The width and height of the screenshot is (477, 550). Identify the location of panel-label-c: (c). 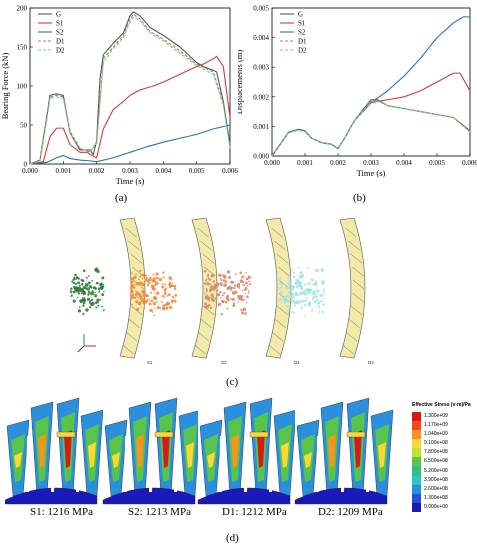
(232, 382).